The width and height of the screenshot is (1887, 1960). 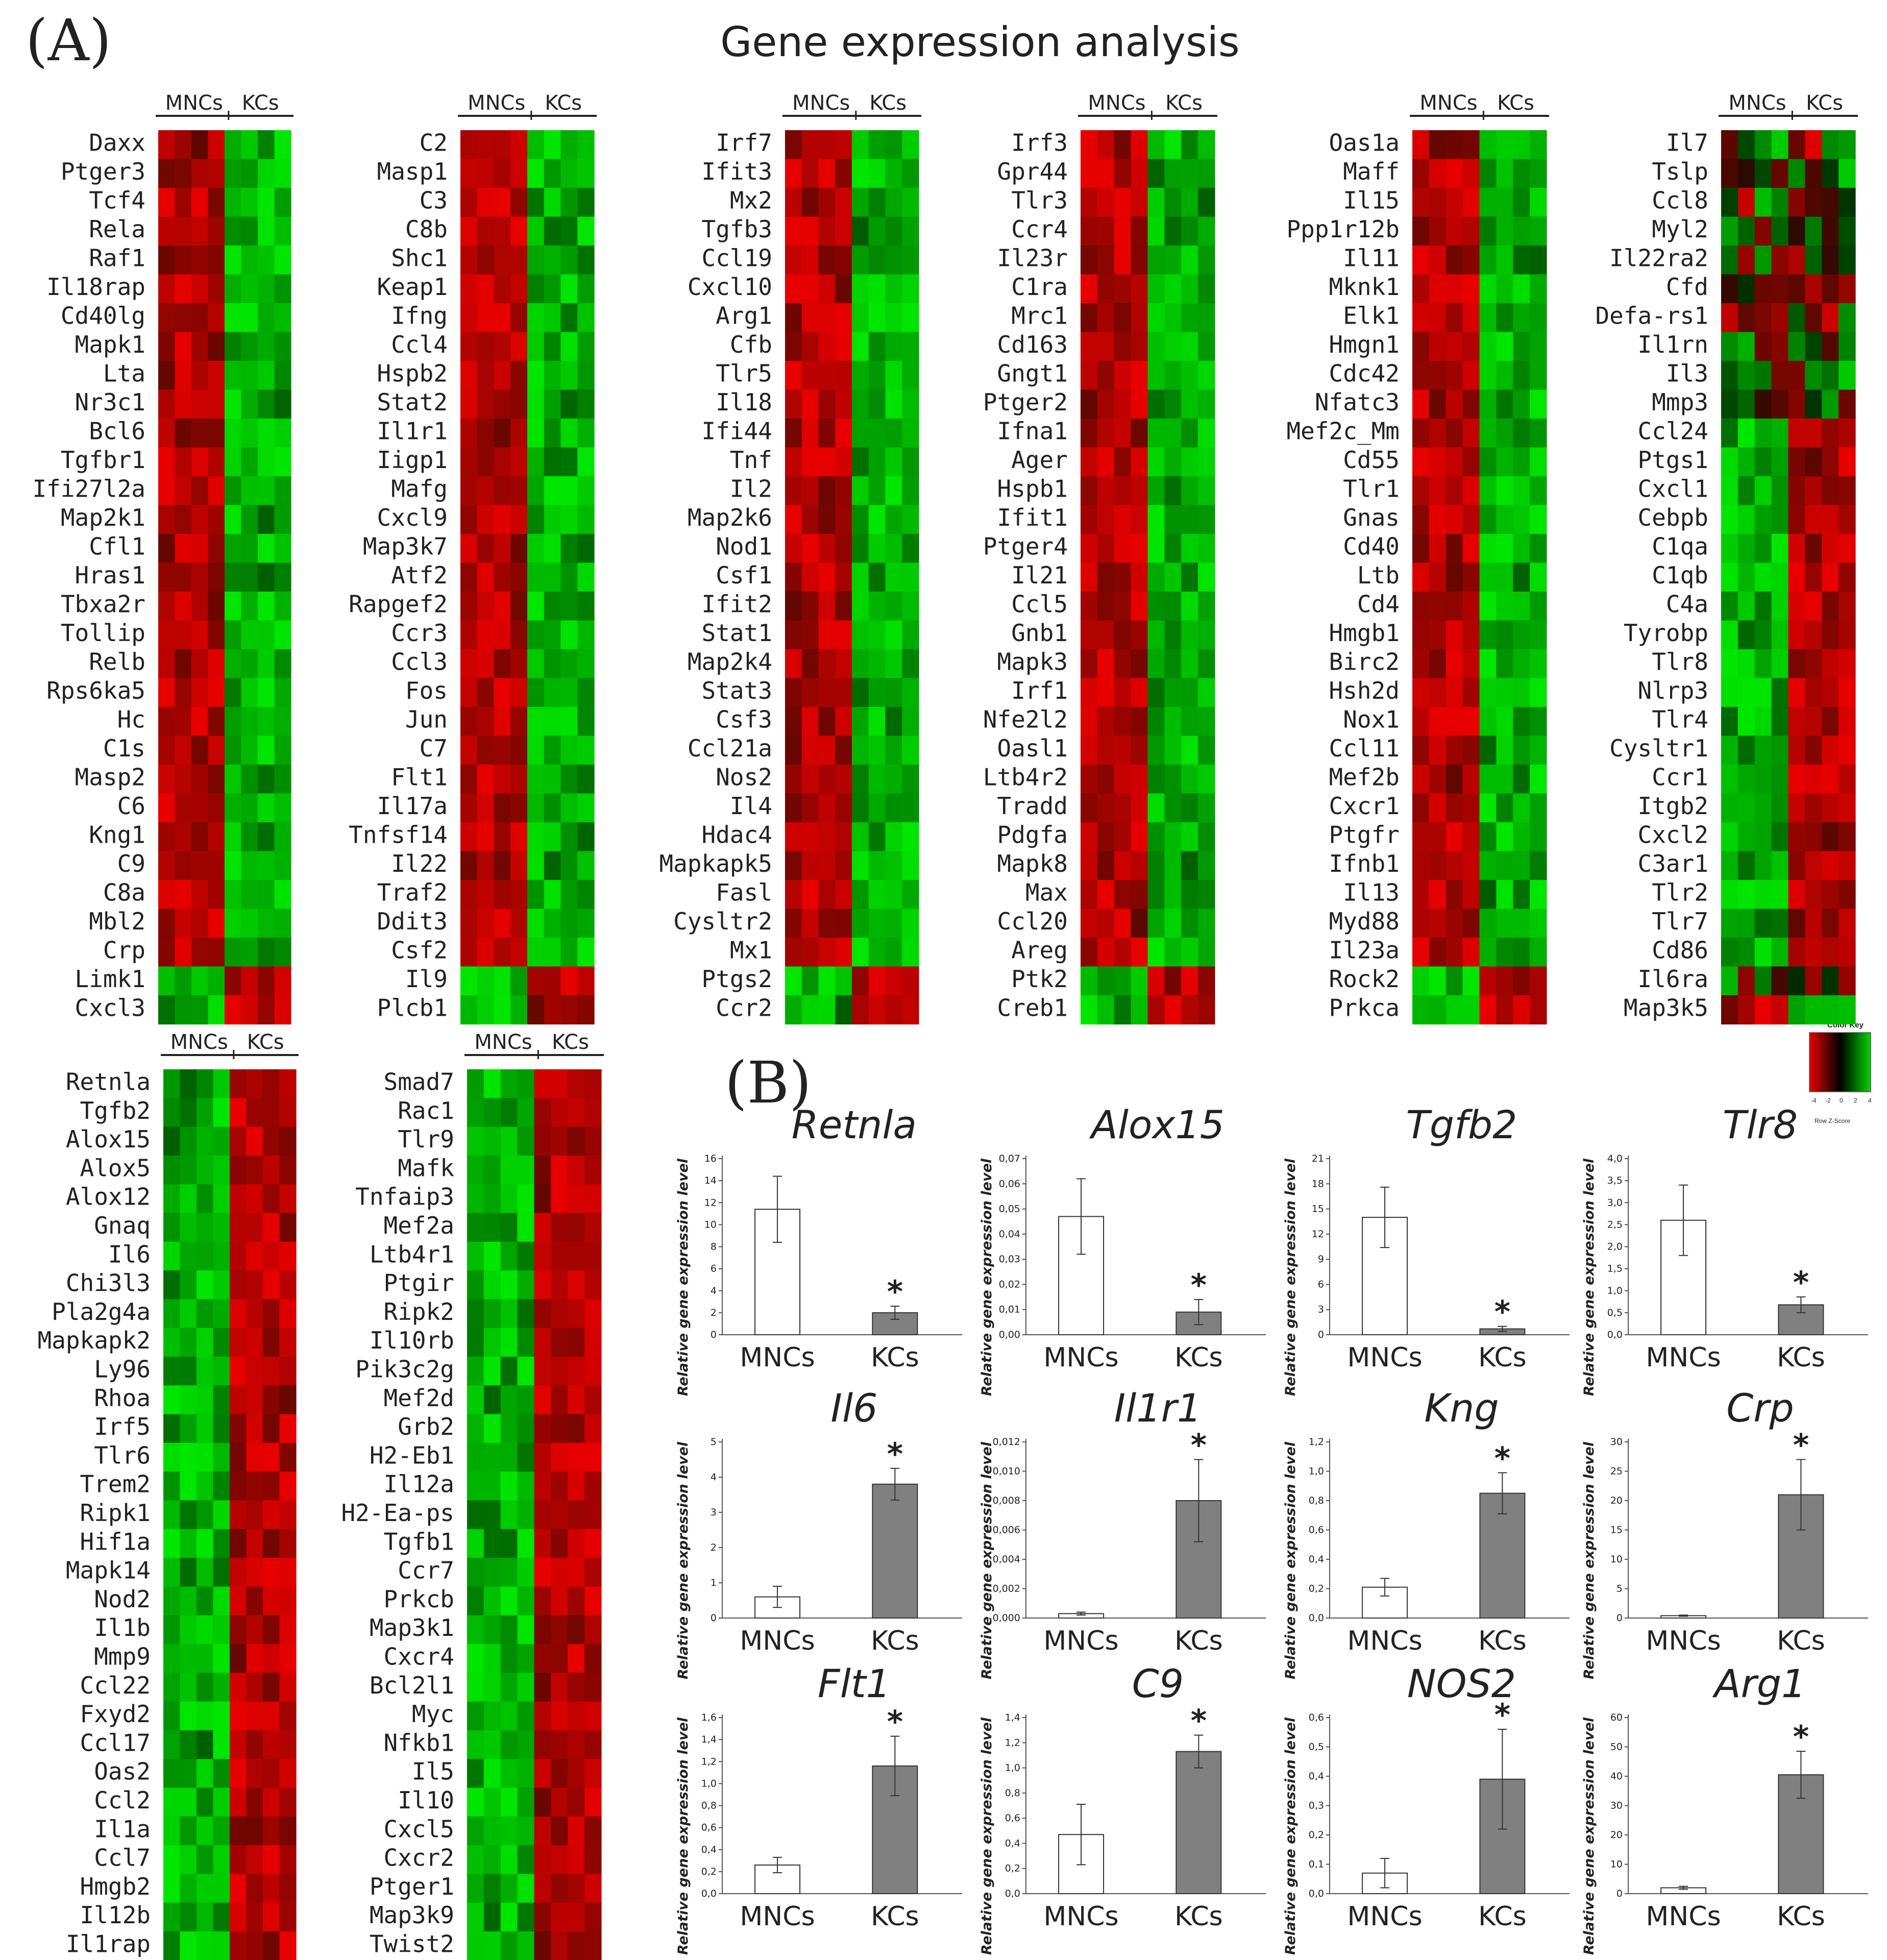 I want to click on heatmap-gene-label: Mx1, so click(x=751, y=950).